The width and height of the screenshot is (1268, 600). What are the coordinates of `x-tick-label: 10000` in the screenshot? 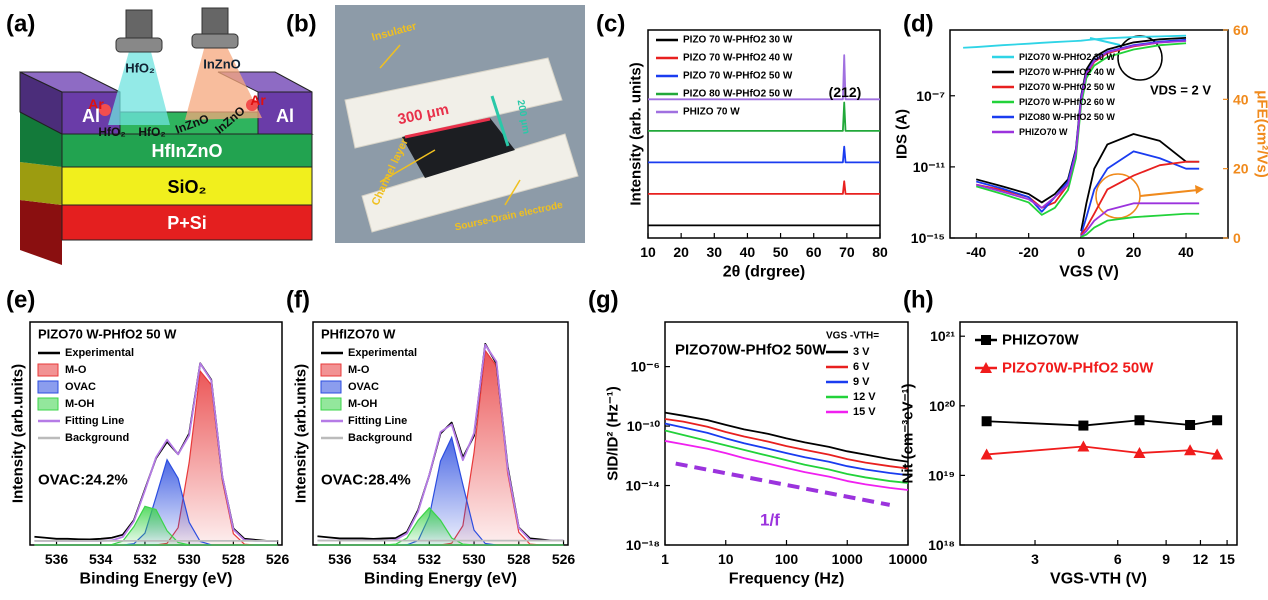 It's located at (908, 559).